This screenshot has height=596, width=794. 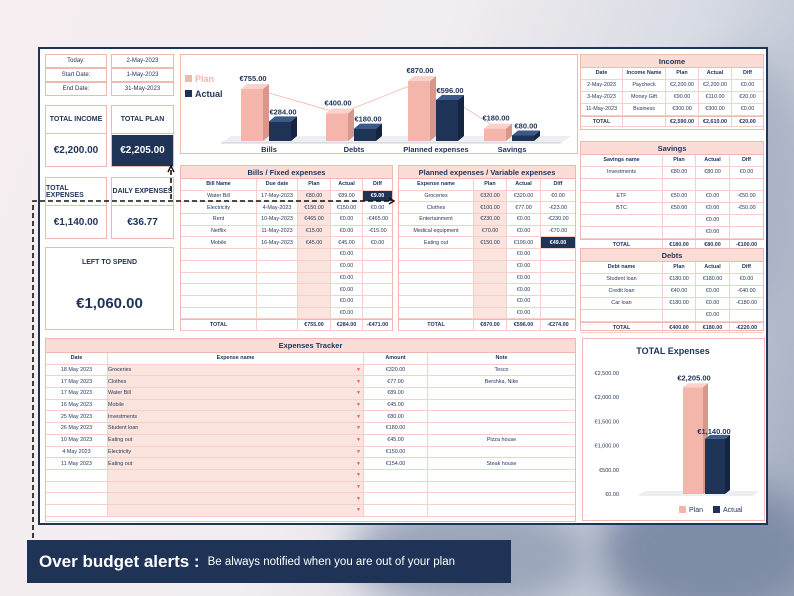 What do you see at coordinates (236, 370) in the screenshot?
I see `tracker-cell: Groceries ▼` at bounding box center [236, 370].